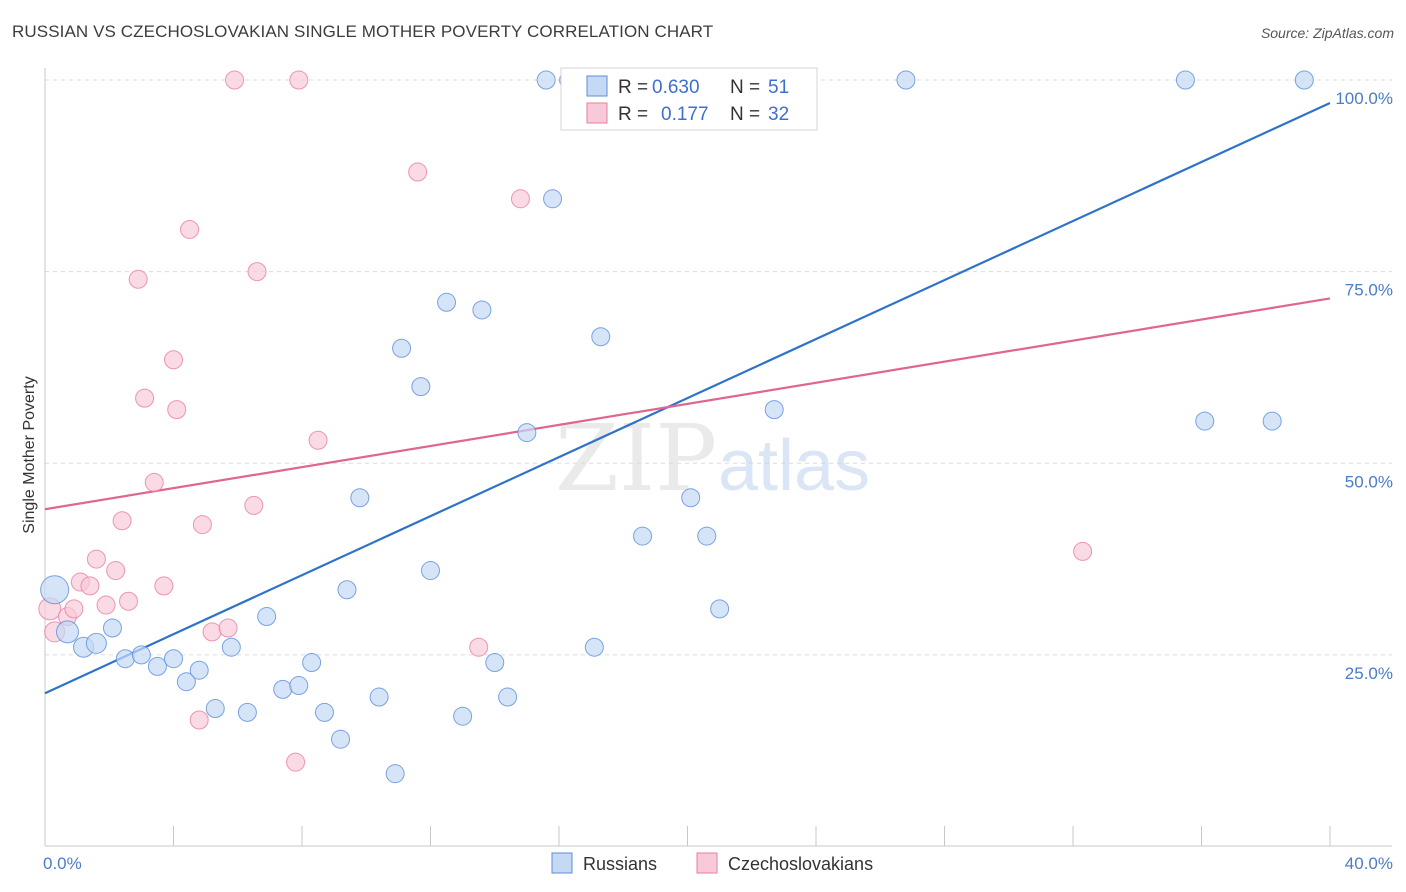 The width and height of the screenshot is (1406, 892). What do you see at coordinates (597, 86) in the screenshot?
I see `legend-russians-swatch` at bounding box center [597, 86].